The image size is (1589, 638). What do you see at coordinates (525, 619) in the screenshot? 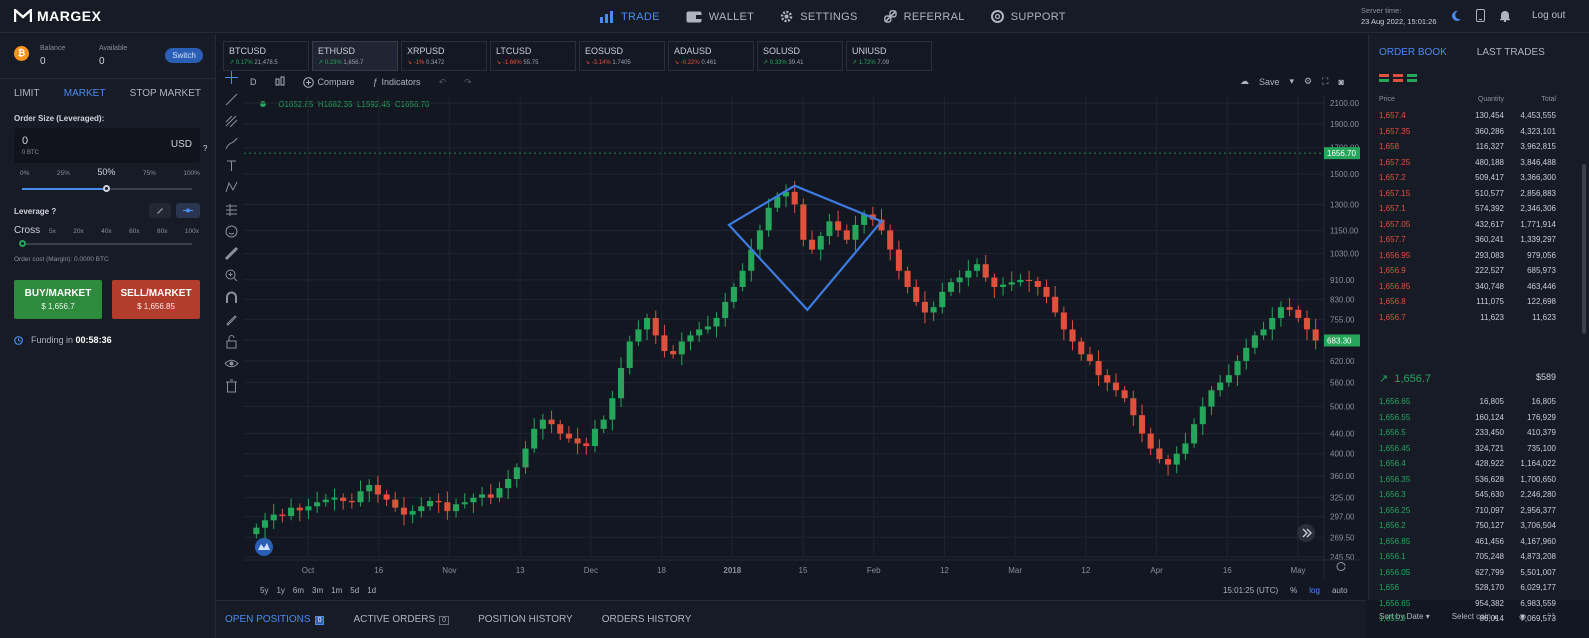
I see `tab-position-history: POSITION HISTORY` at bounding box center [525, 619].